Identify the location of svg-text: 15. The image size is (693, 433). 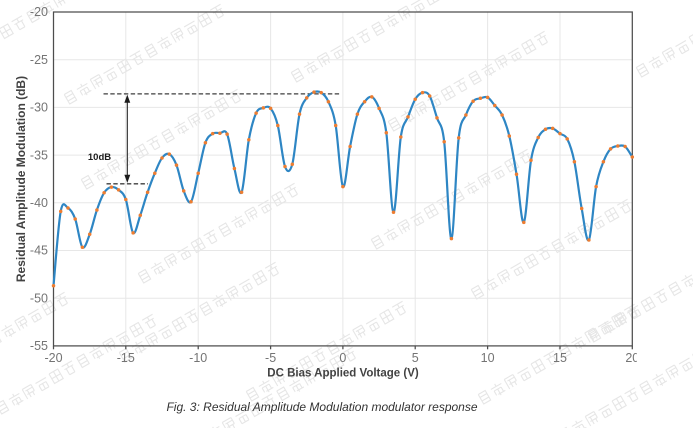
(560, 358).